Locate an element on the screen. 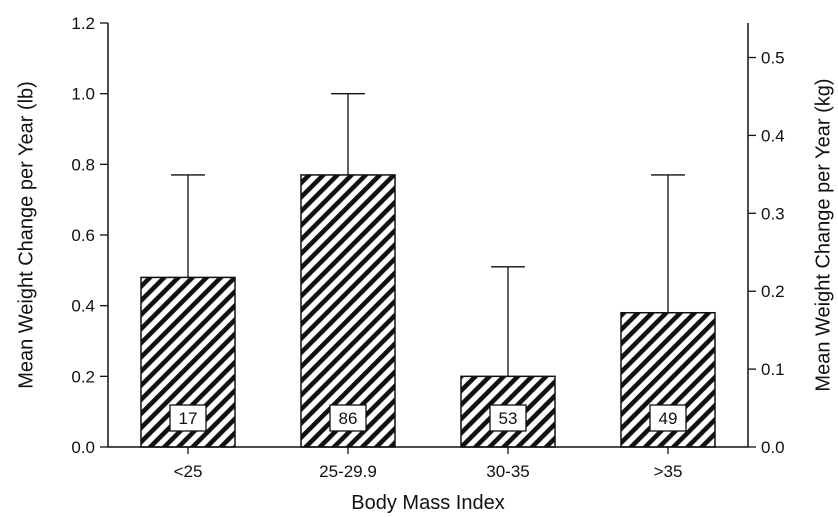  left-y-axis-ticks: 0.0 0.2 0.4 0.6 0.8 1.0 1.2 is located at coordinates (89, 235).